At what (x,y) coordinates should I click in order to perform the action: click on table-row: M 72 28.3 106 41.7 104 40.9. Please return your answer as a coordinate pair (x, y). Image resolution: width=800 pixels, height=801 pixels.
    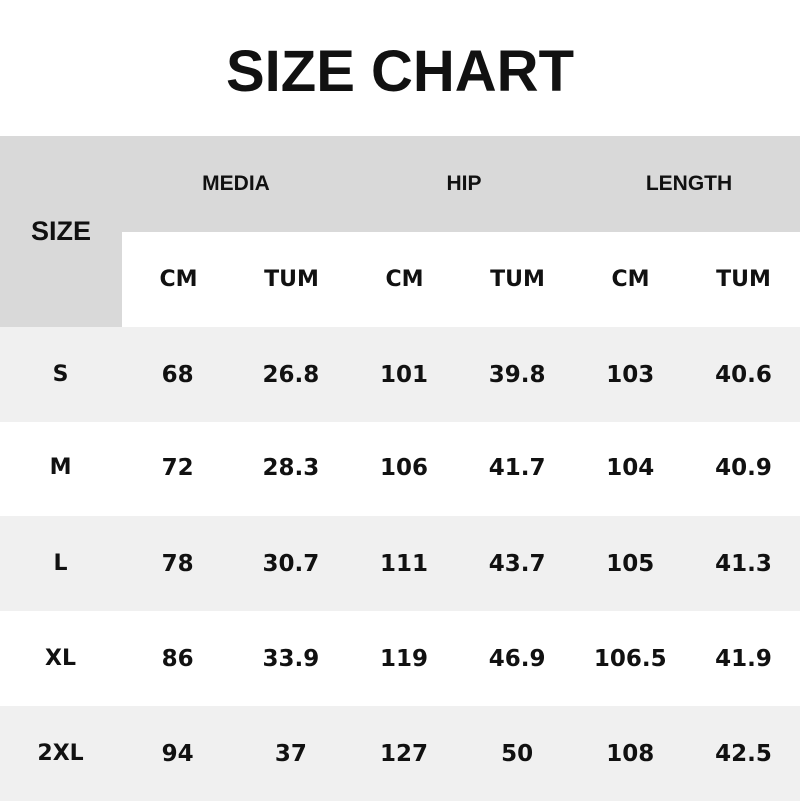
    Looking at the image, I should click on (400, 467).